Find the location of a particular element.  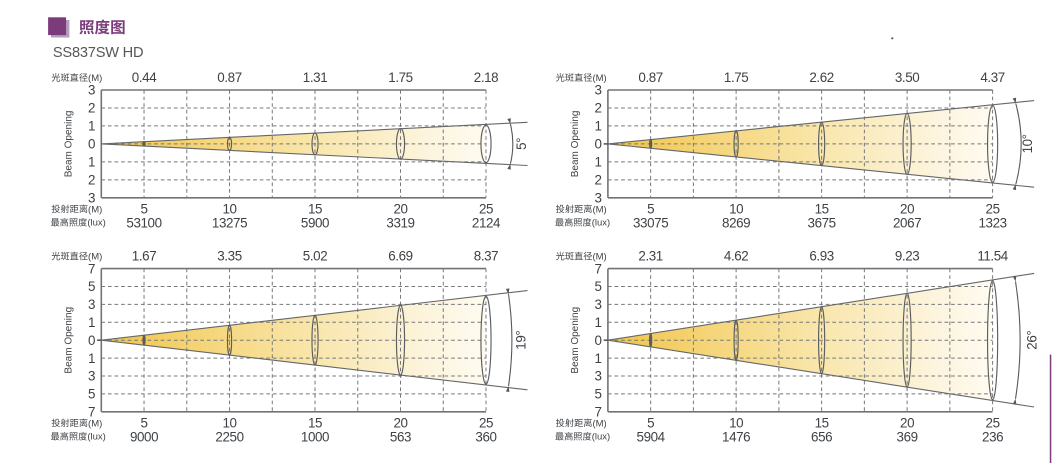

svg-text: 1476 is located at coordinates (736, 436).